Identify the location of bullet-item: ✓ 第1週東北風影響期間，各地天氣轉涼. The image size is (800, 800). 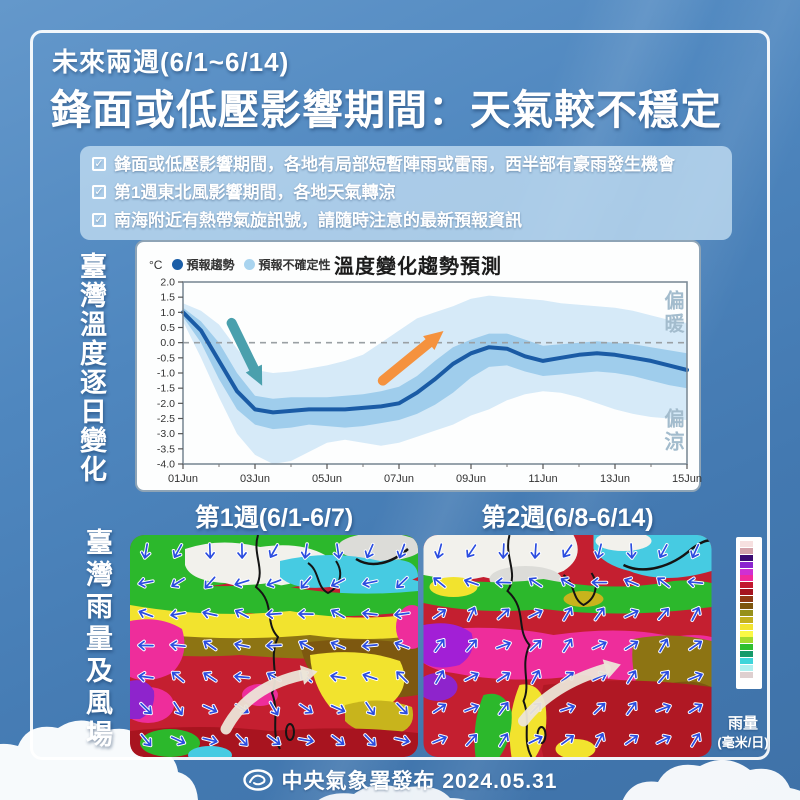
(406, 193).